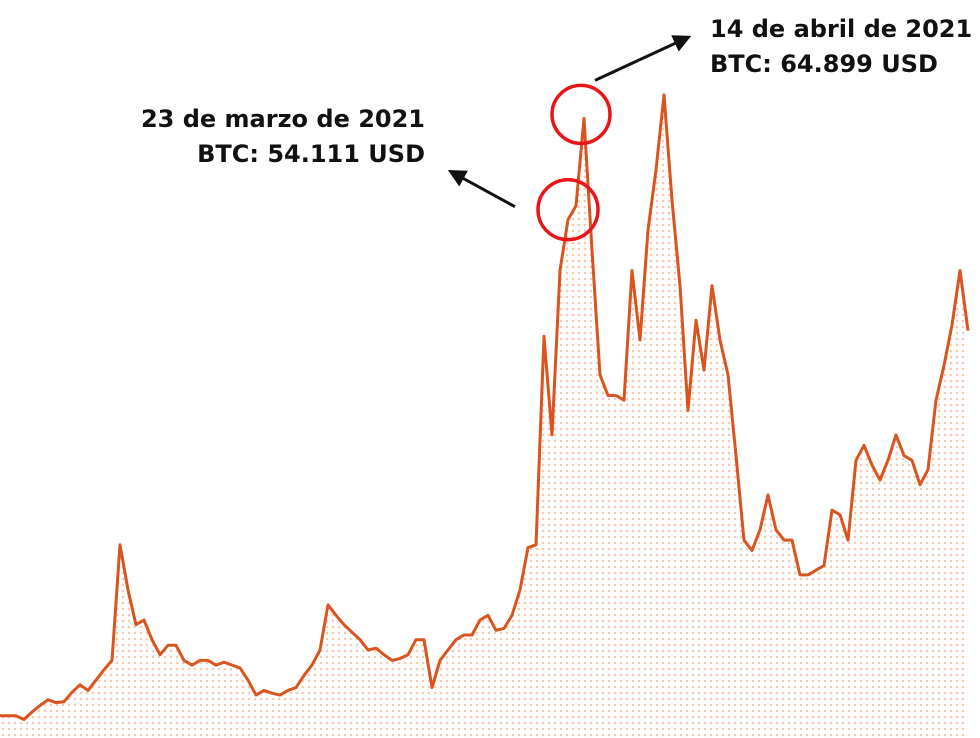  What do you see at coordinates (283, 119) in the screenshot?
I see `annotation-date: 23 de marzo de 2021` at bounding box center [283, 119].